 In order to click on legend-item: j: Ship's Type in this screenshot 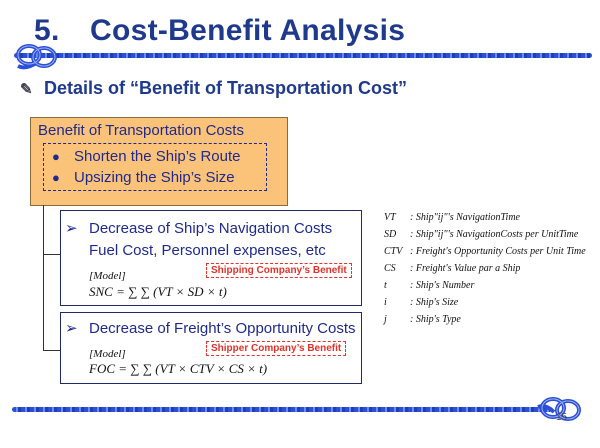, I will do `click(422, 319)`.